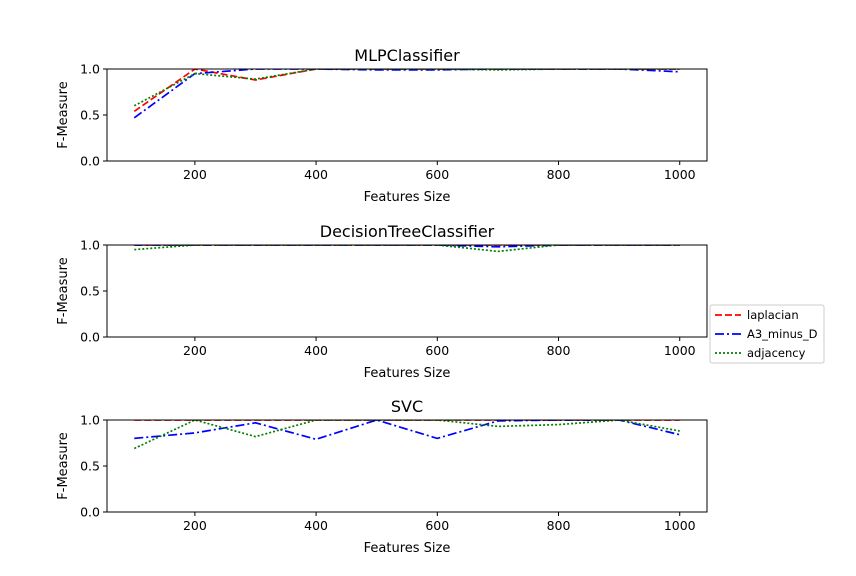  What do you see at coordinates (407, 55) in the screenshot?
I see `subplot-title: MLPClassifier` at bounding box center [407, 55].